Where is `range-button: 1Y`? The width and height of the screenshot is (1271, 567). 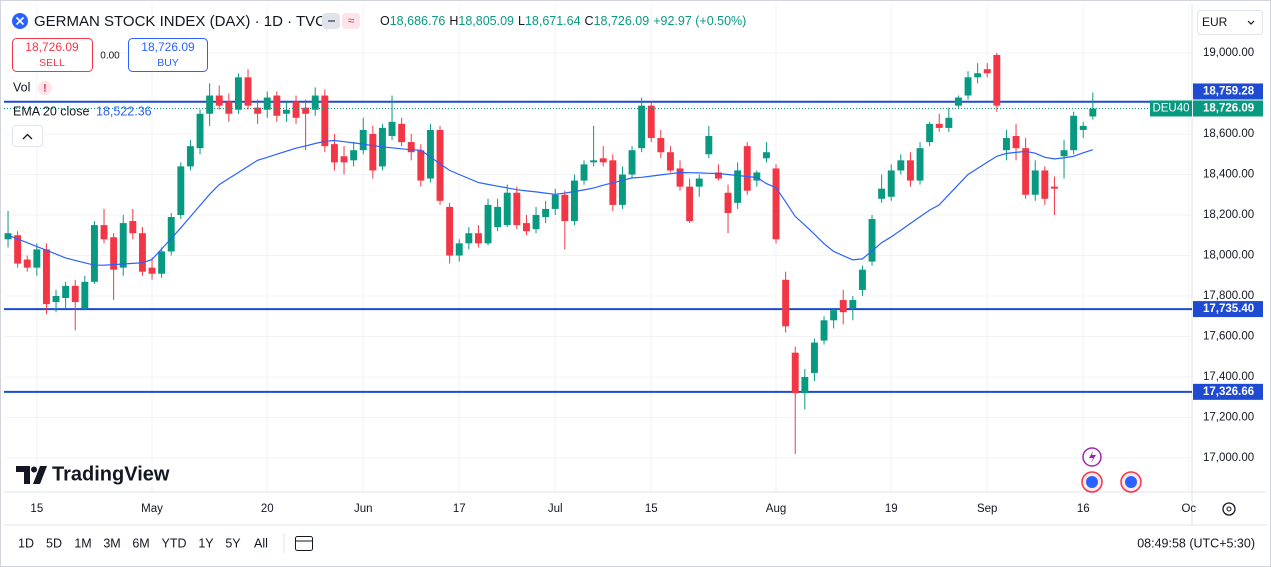 range-button: 1Y is located at coordinates (206, 543).